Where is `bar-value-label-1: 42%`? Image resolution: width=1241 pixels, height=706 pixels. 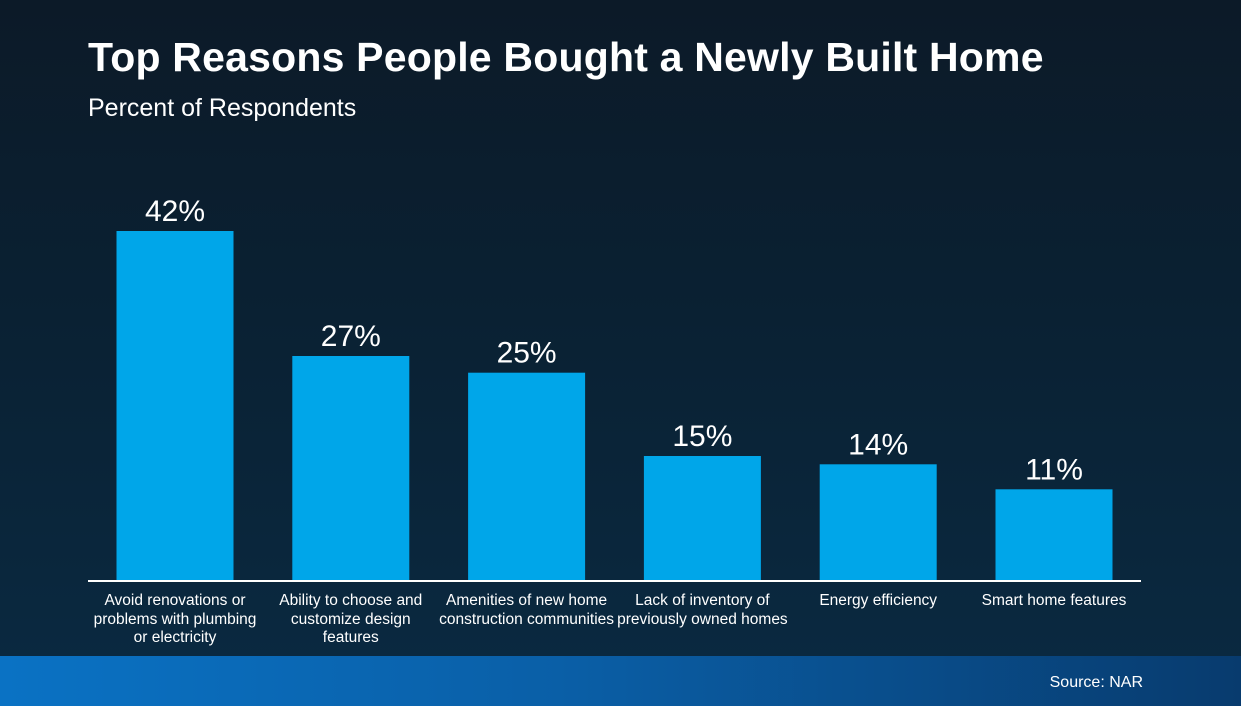
bar-value-label-1: 42% is located at coordinates (175, 211).